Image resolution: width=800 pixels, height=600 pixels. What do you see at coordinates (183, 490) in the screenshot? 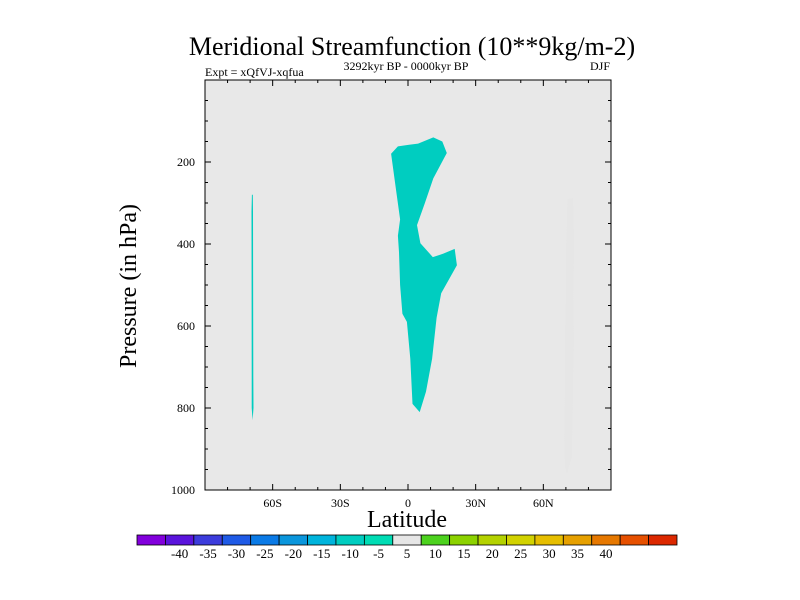
I see `y-tick-label: 1000` at bounding box center [183, 490].